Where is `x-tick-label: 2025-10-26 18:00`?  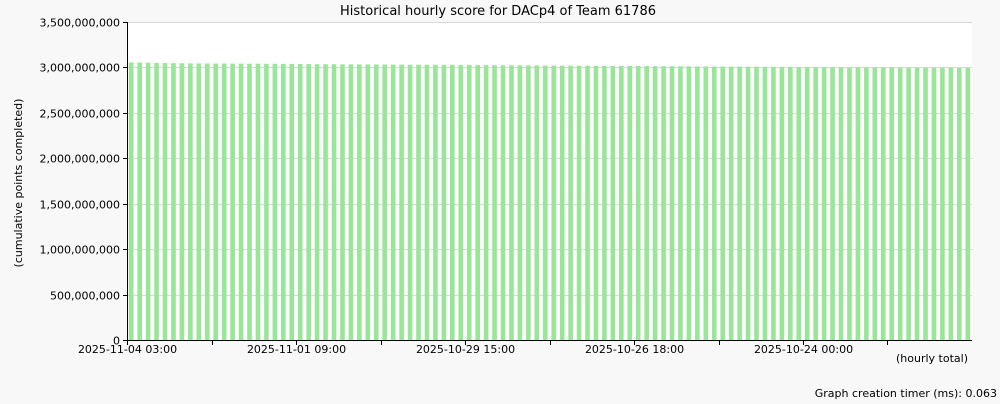
x-tick-label: 2025-10-26 18:00 is located at coordinates (634, 349).